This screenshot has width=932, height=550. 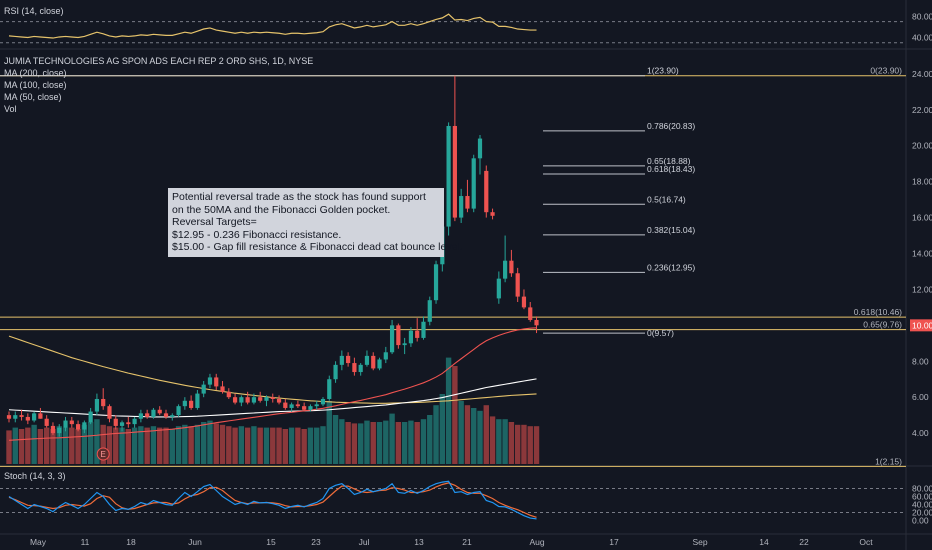 I want to click on price-tick: 12.00, so click(x=922, y=289).